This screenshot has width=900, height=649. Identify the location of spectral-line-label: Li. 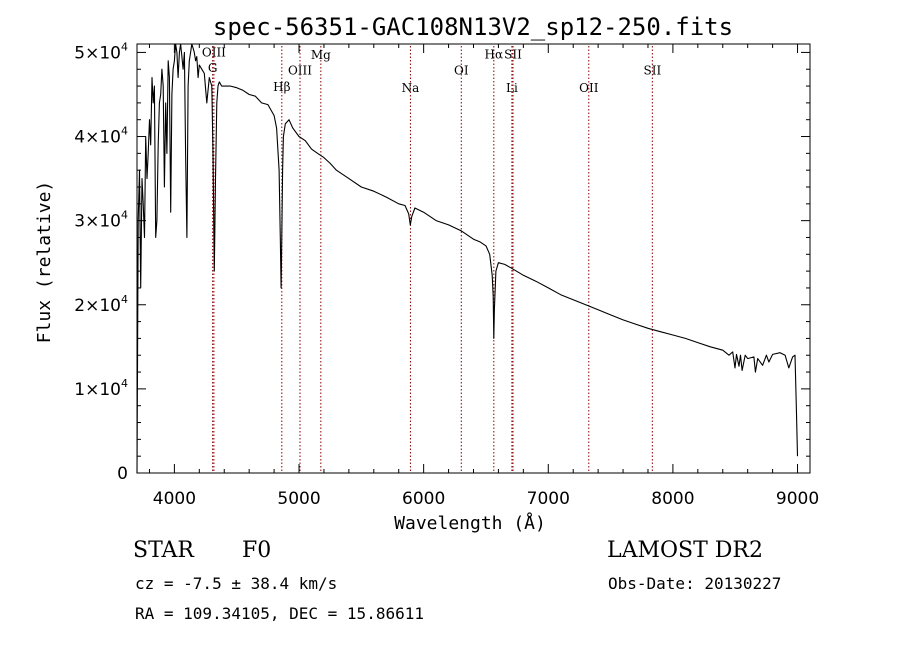
(512, 88).